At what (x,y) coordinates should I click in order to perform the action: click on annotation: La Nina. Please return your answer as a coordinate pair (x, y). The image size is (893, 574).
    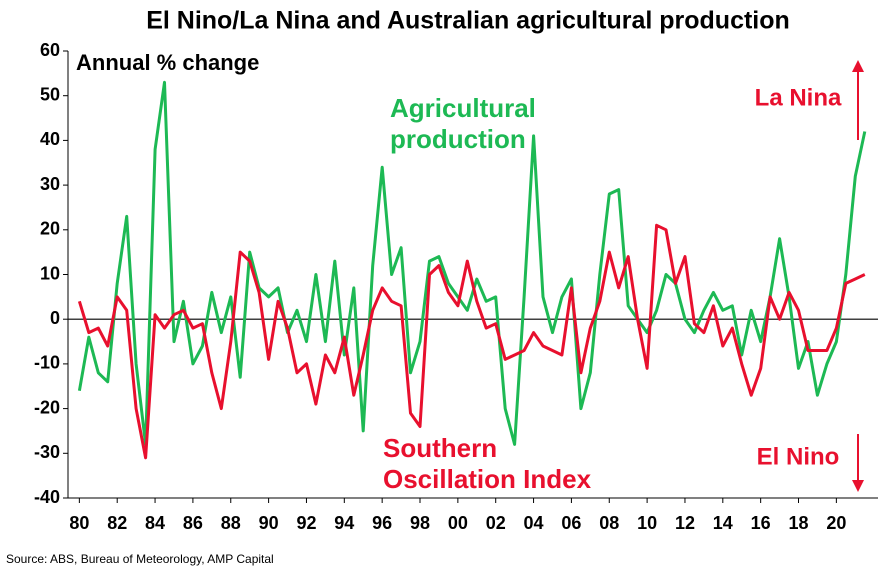
    Looking at the image, I should click on (798, 97).